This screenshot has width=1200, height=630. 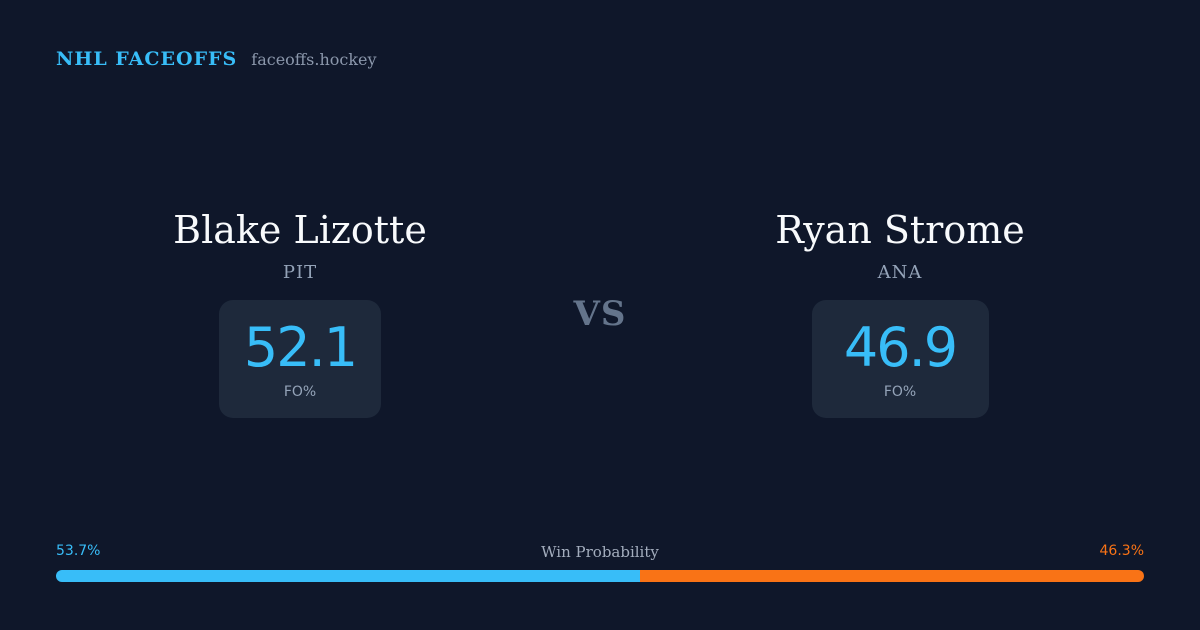 I want to click on faceoff-stat-box: 52.1 FO%, so click(x=300, y=359).